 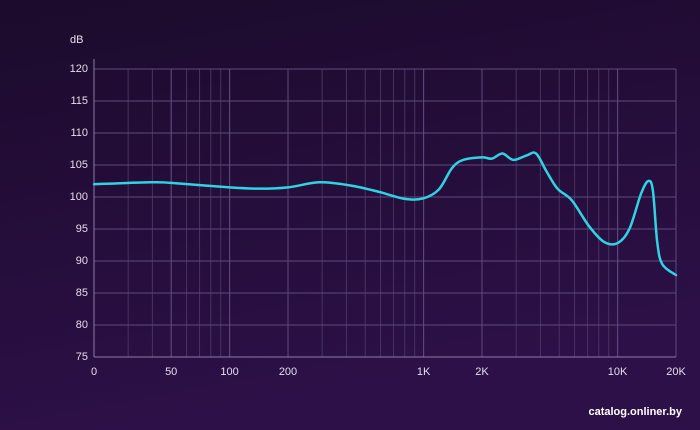 I want to click on y-tick-label: 110, so click(x=79, y=133).